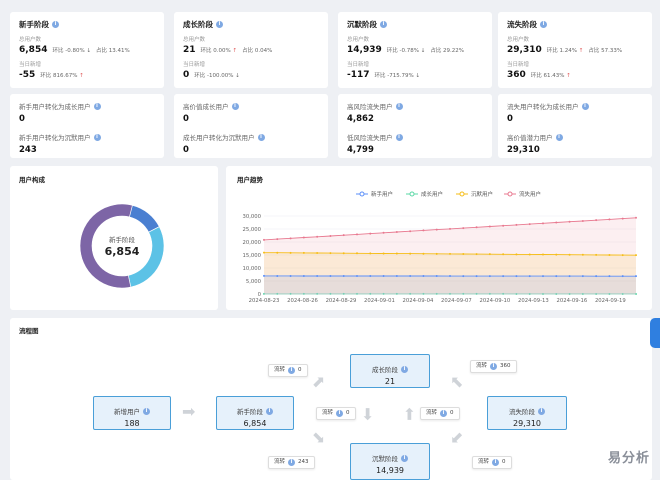 This screenshot has width=660, height=480. What do you see at coordinates (655, 333) in the screenshot?
I see `side-help-tab` at bounding box center [655, 333].